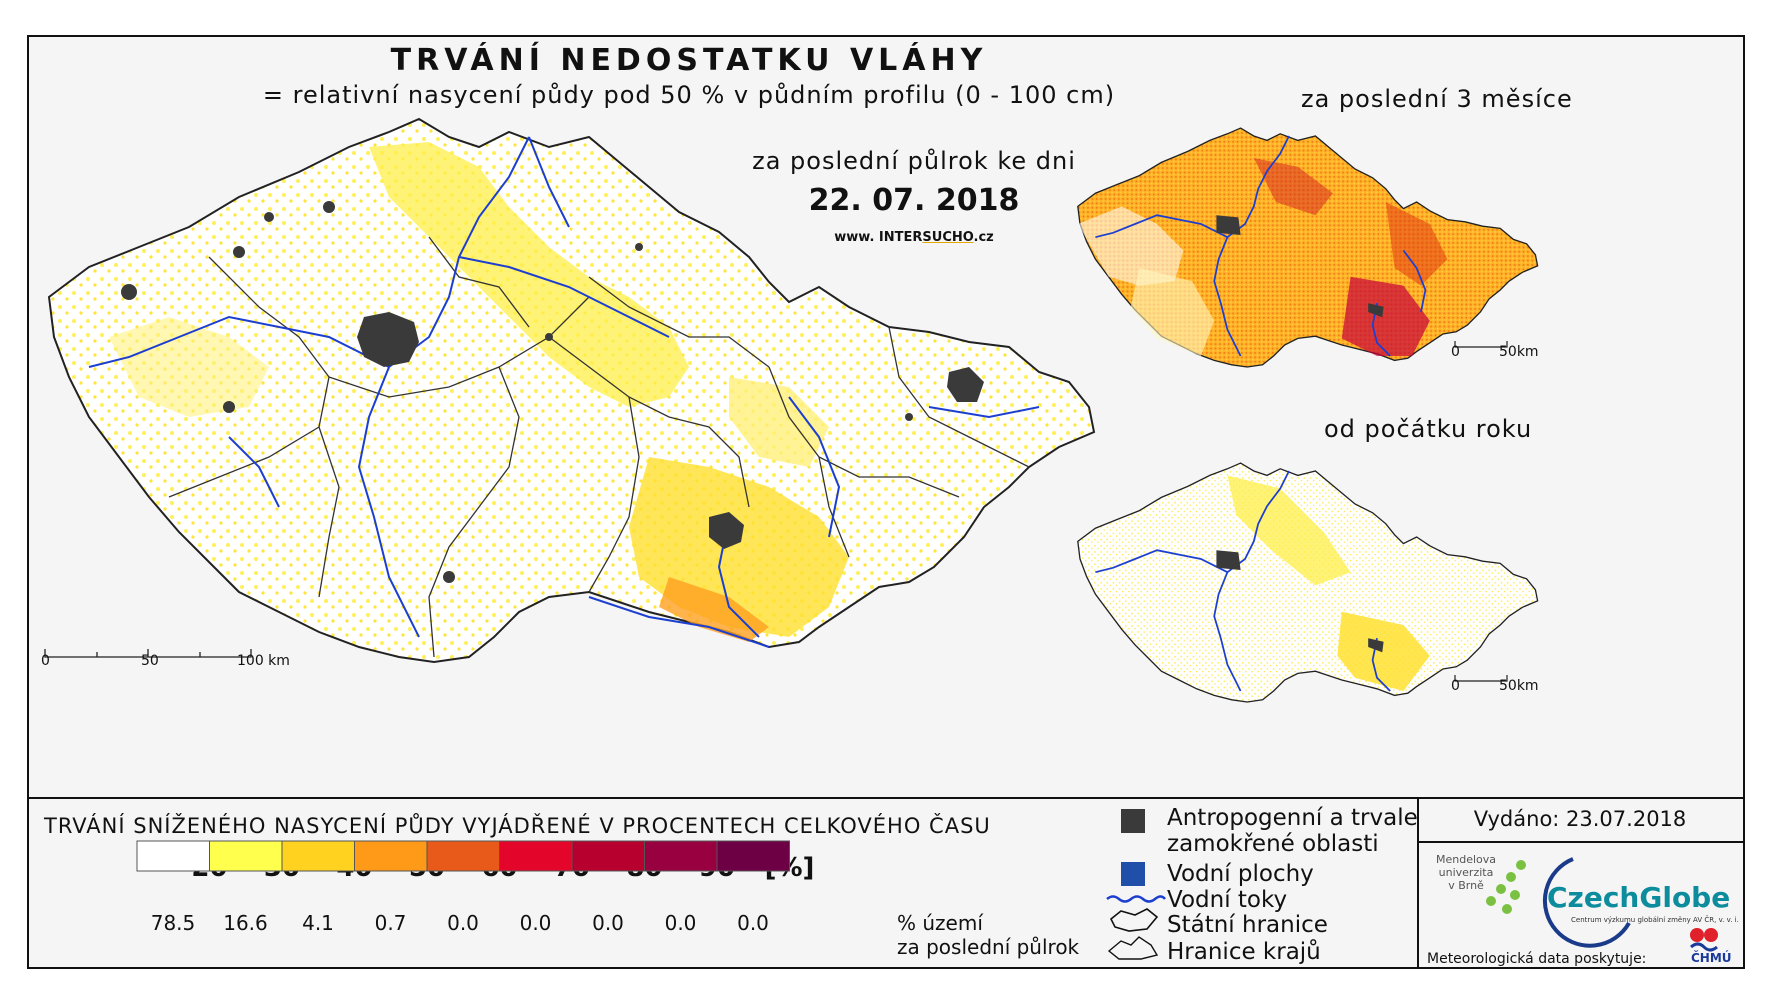 Image resolution: width=1772 pixels, height=1003 pixels. What do you see at coordinates (1481, 678) in the screenshot?
I see `inset2-scale-bar` at bounding box center [1481, 678].